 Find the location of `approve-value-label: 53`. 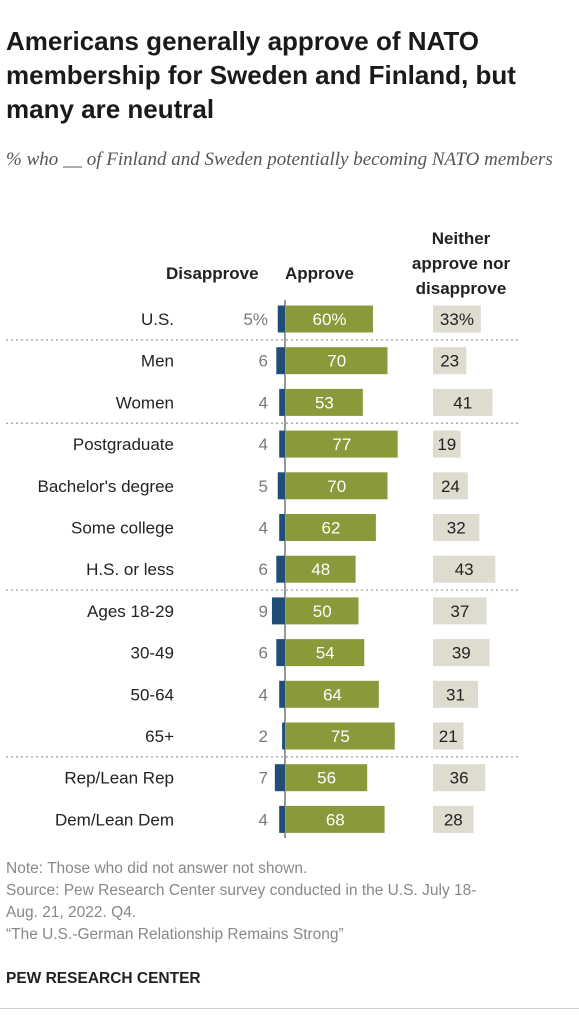

approve-value-label: 53 is located at coordinates (324, 402).